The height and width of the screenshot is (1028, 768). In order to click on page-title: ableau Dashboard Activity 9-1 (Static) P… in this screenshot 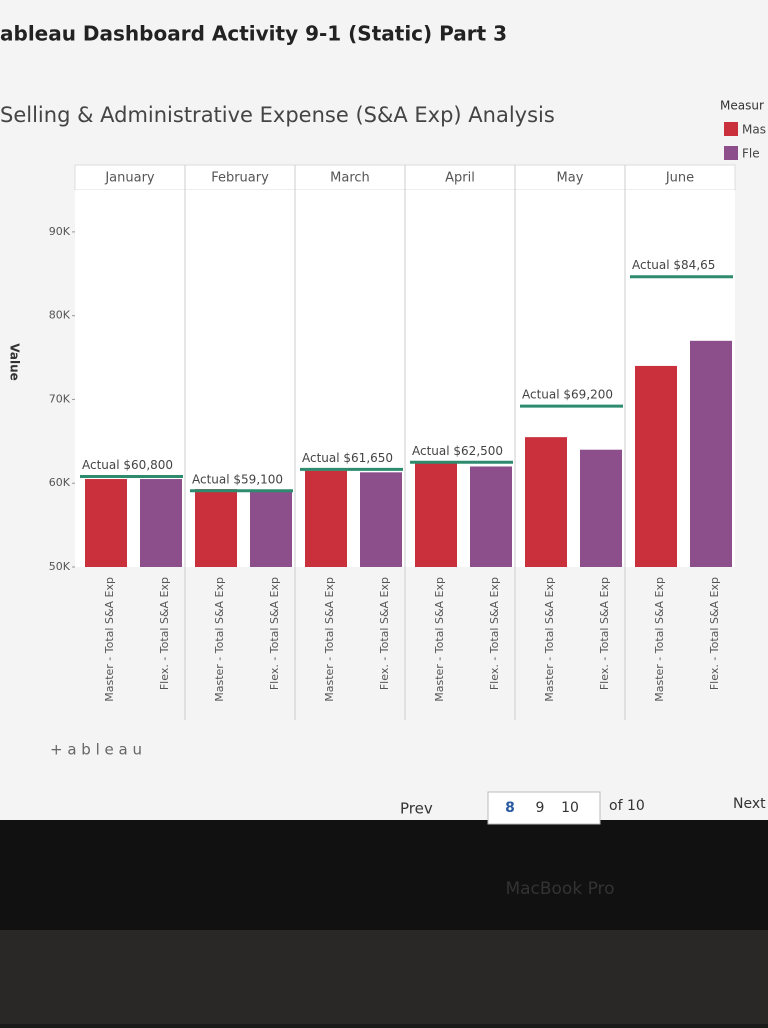, I will do `click(253, 34)`.